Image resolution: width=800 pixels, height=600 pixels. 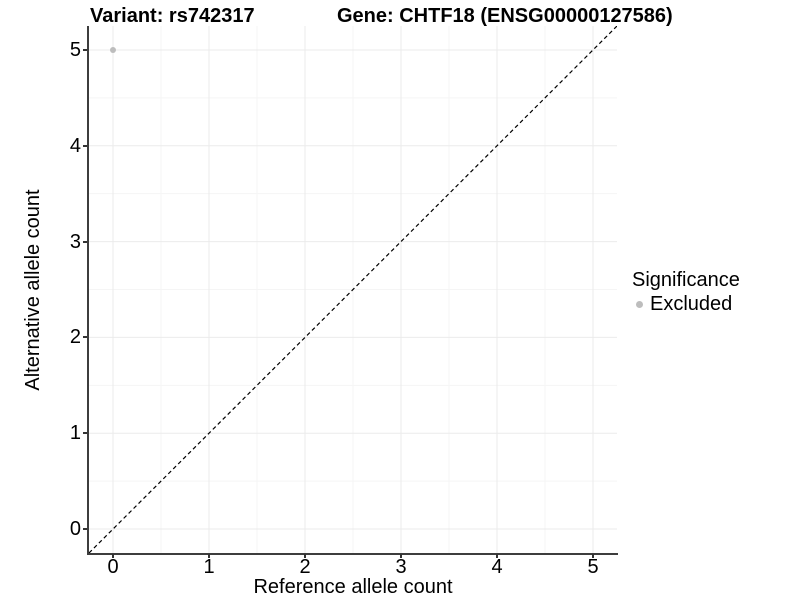 I want to click on legend: Significance Excluded, so click(x=686, y=292).